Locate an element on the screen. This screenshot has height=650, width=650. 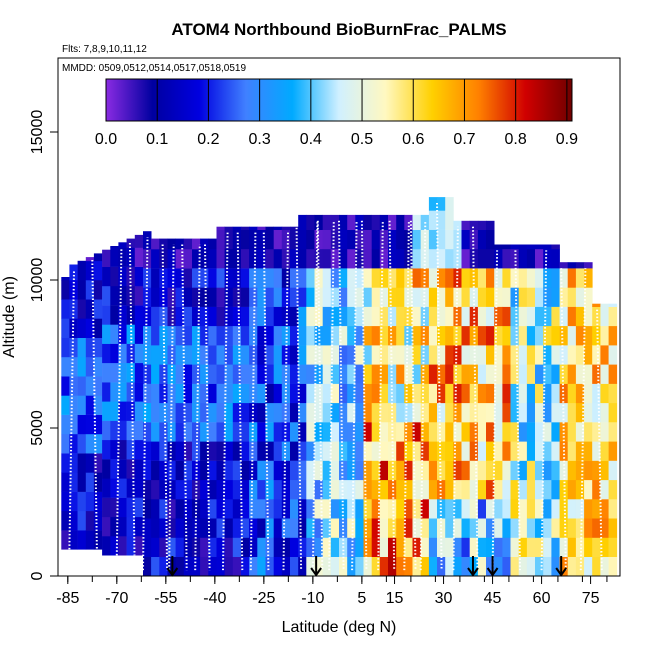
colorbar-tick-label: 0.6 is located at coordinates (413, 139).